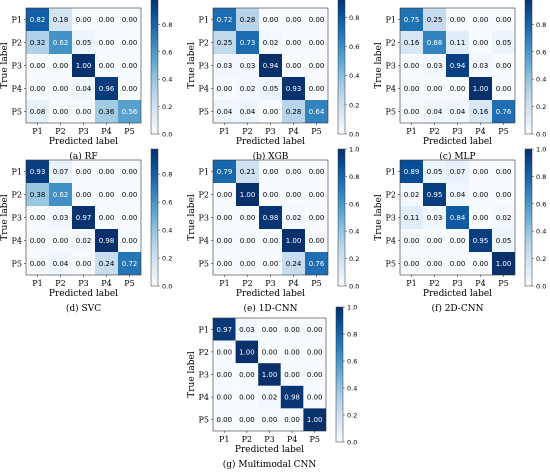 The height and width of the screenshot is (473, 550). What do you see at coordinates (457, 156) in the screenshot?
I see `subfigure-caption: (c) MLP` at bounding box center [457, 156].